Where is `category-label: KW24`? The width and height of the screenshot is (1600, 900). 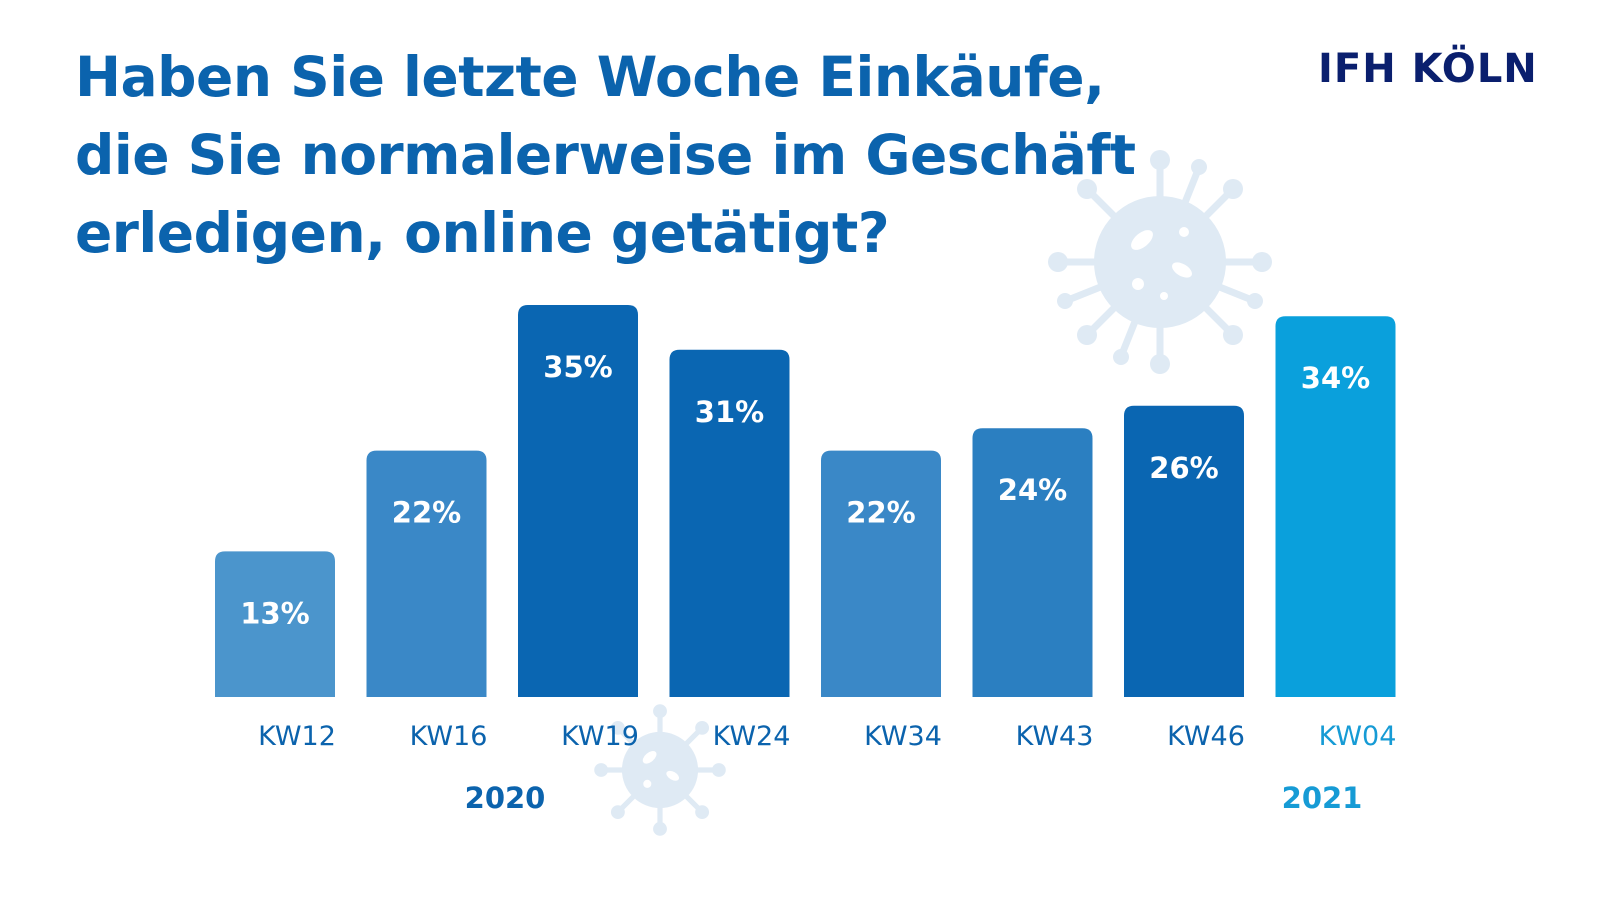 category-label: KW24 is located at coordinates (752, 736).